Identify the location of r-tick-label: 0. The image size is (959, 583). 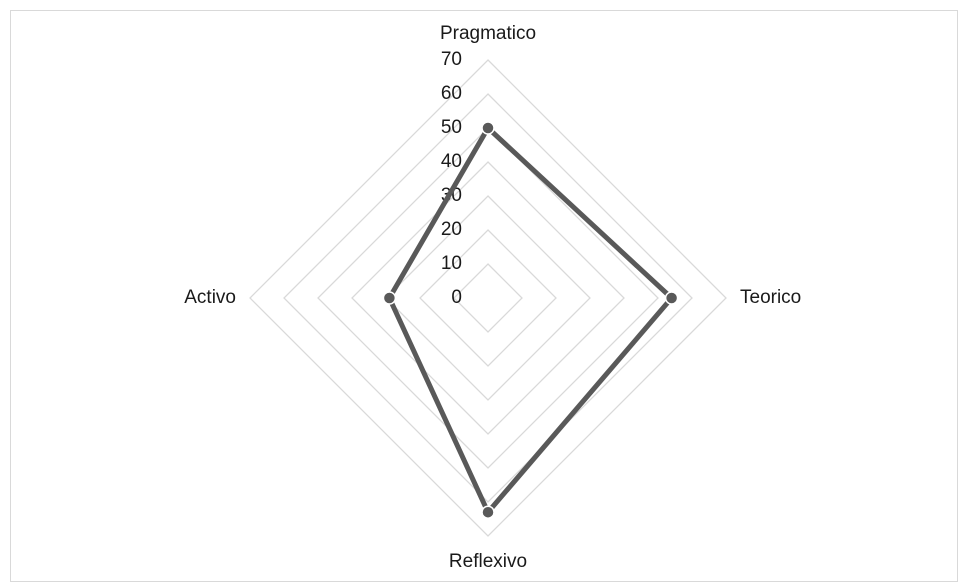
(456, 297).